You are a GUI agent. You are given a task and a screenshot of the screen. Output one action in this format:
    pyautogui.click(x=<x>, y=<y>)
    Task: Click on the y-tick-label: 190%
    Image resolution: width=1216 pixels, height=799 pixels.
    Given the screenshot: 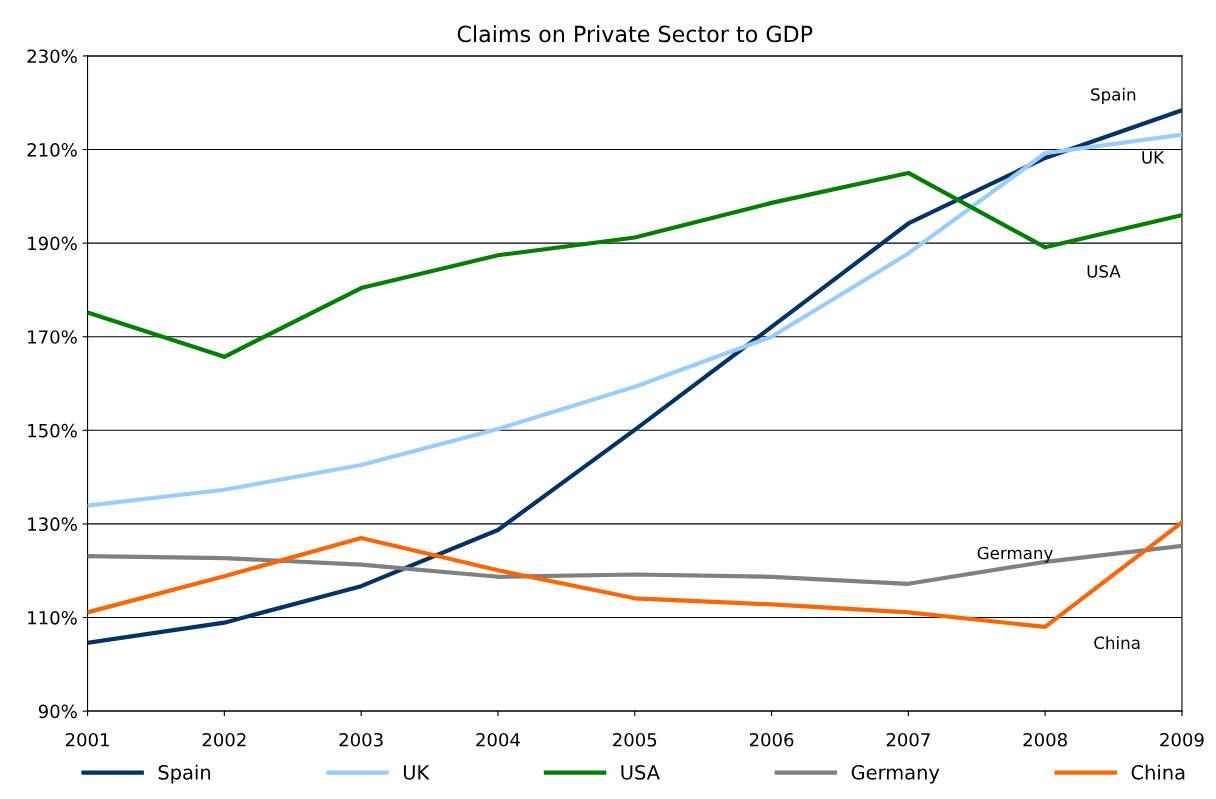 What is the action you would take?
    pyautogui.click(x=52, y=243)
    